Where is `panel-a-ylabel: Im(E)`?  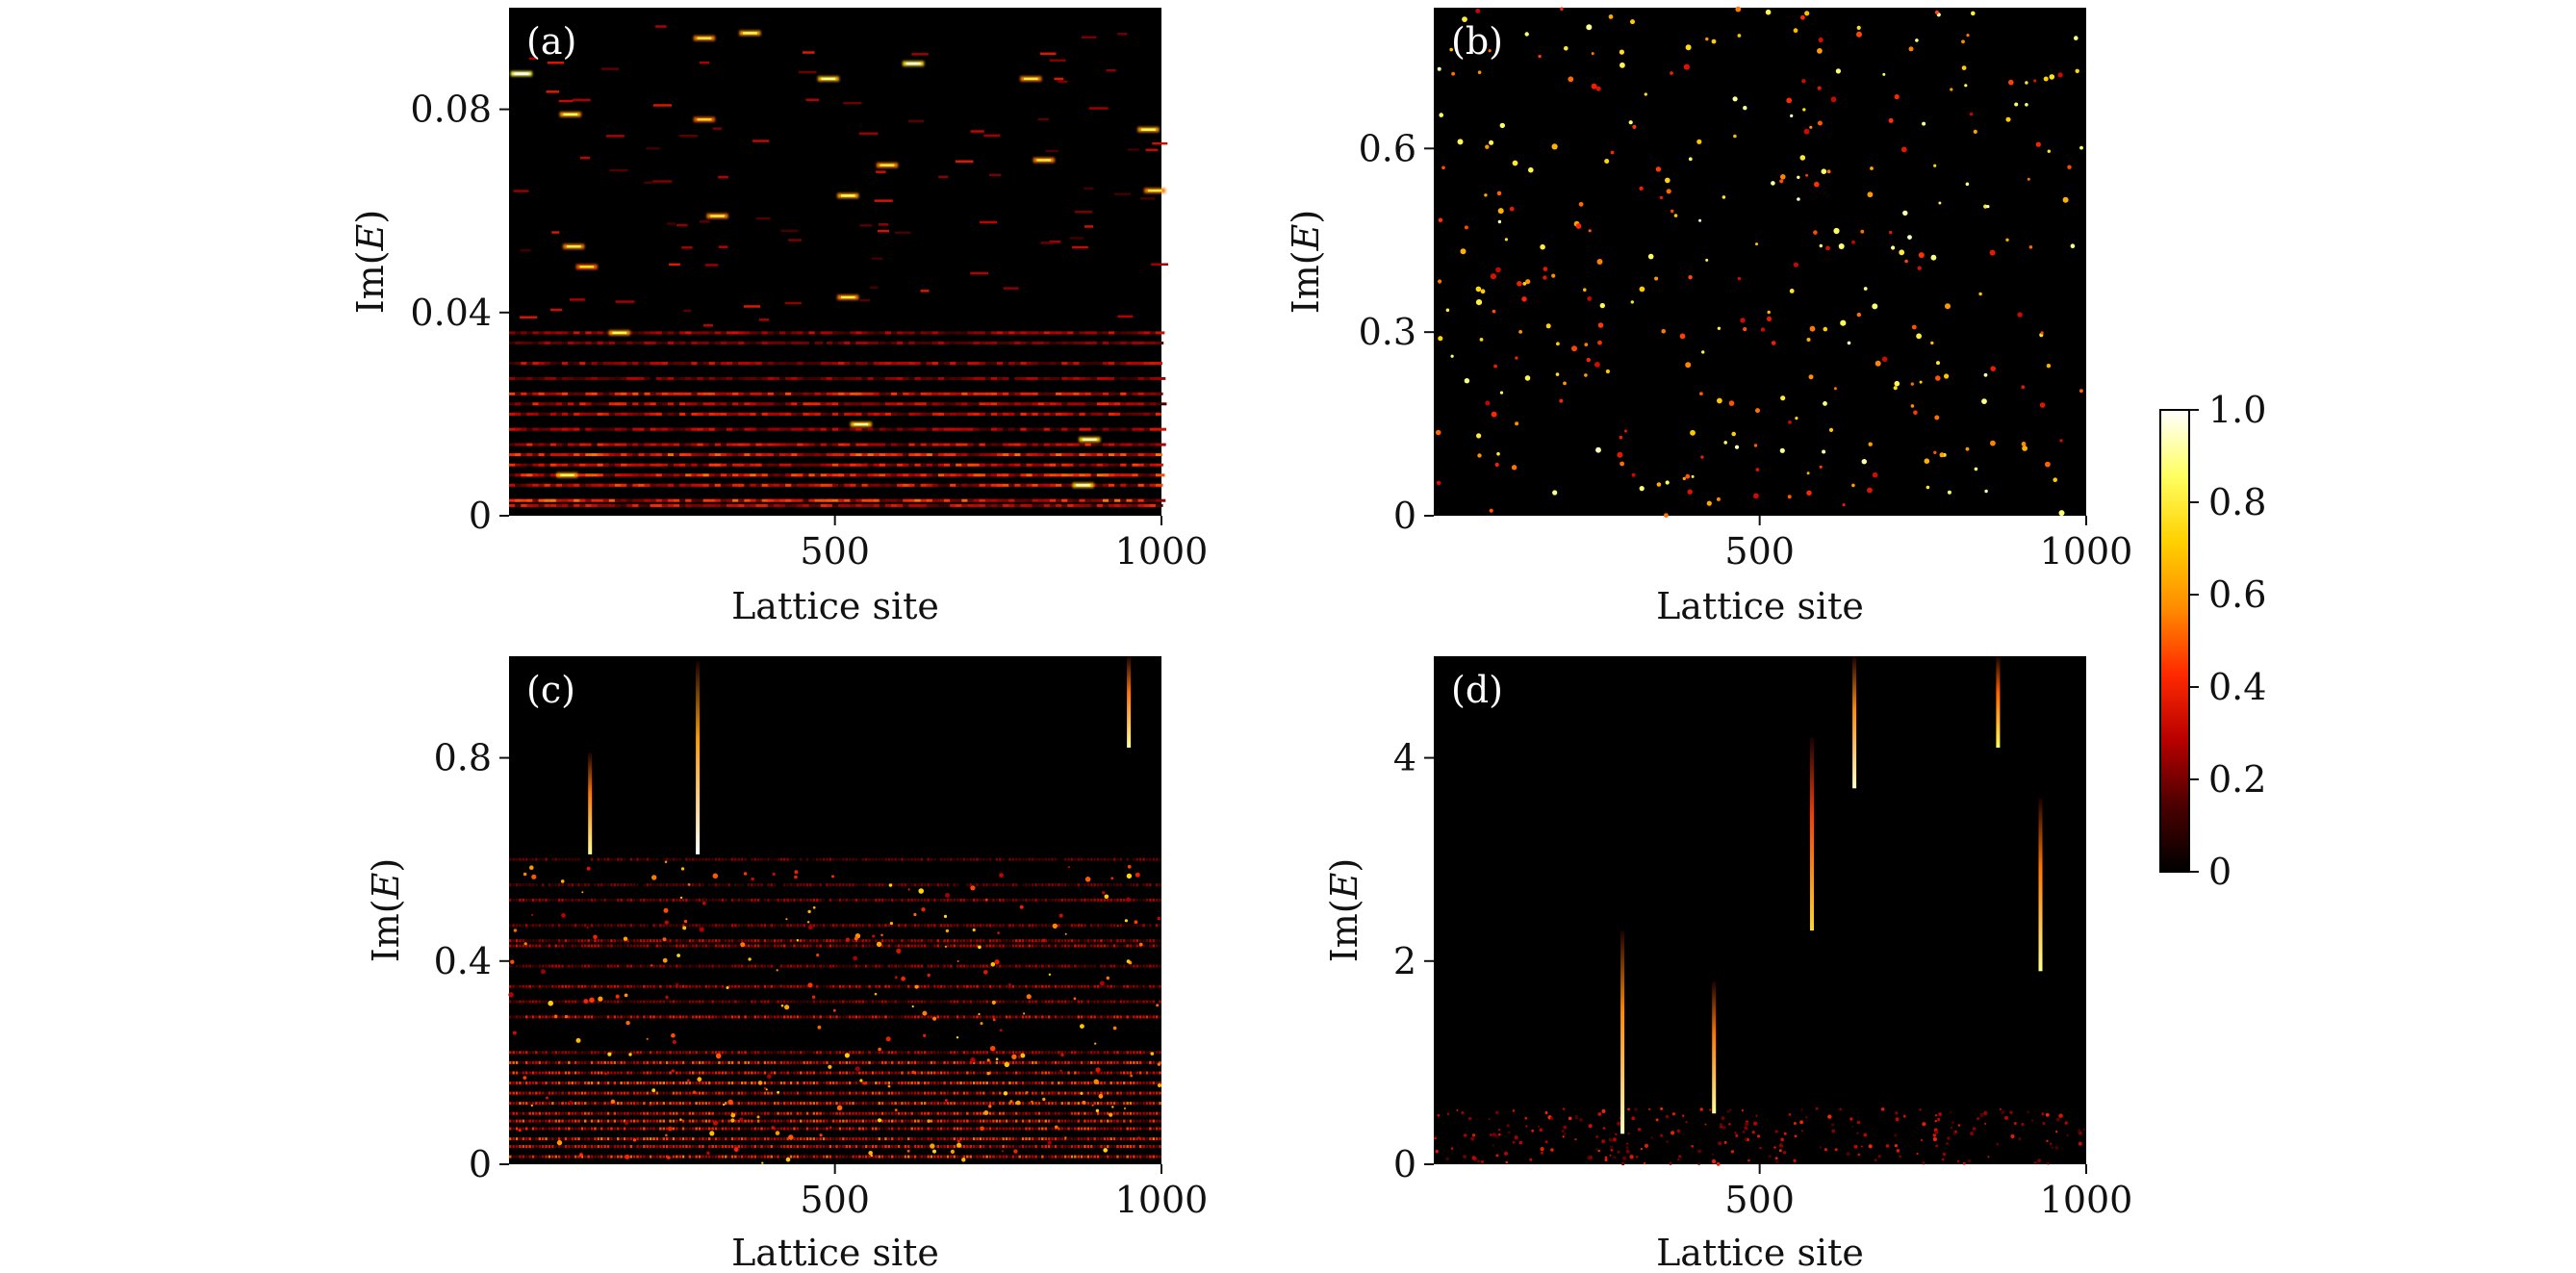
panel-a-ylabel: Im(E) is located at coordinates (370, 262).